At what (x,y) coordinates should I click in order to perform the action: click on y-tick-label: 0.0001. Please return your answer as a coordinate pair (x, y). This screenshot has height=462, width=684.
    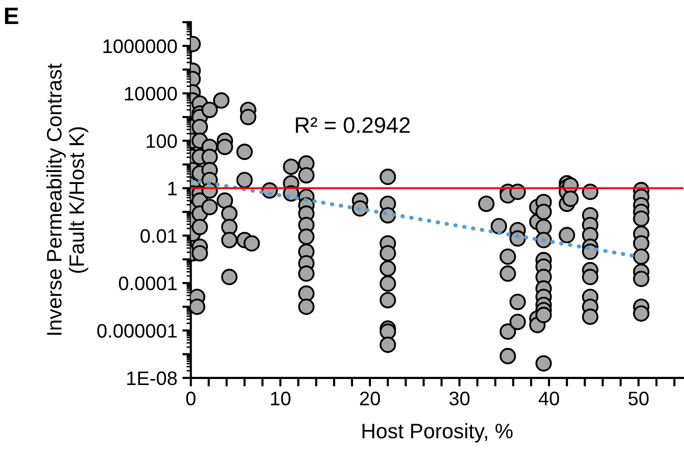
    Looking at the image, I should click on (147, 283).